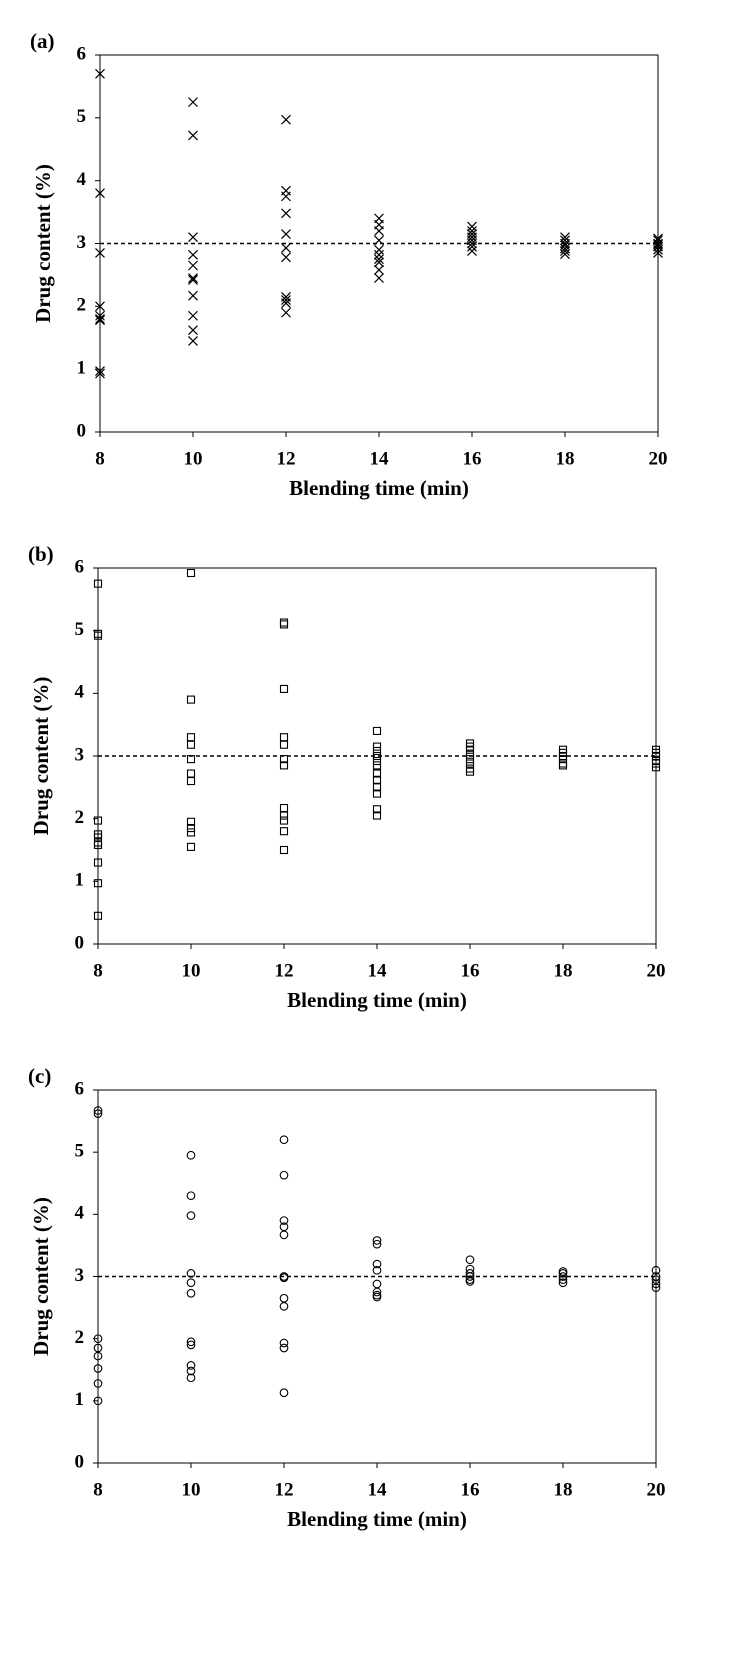  Describe the element at coordinates (377, 1000) in the screenshot. I see `x-axis-label: Blending time (min)` at that location.